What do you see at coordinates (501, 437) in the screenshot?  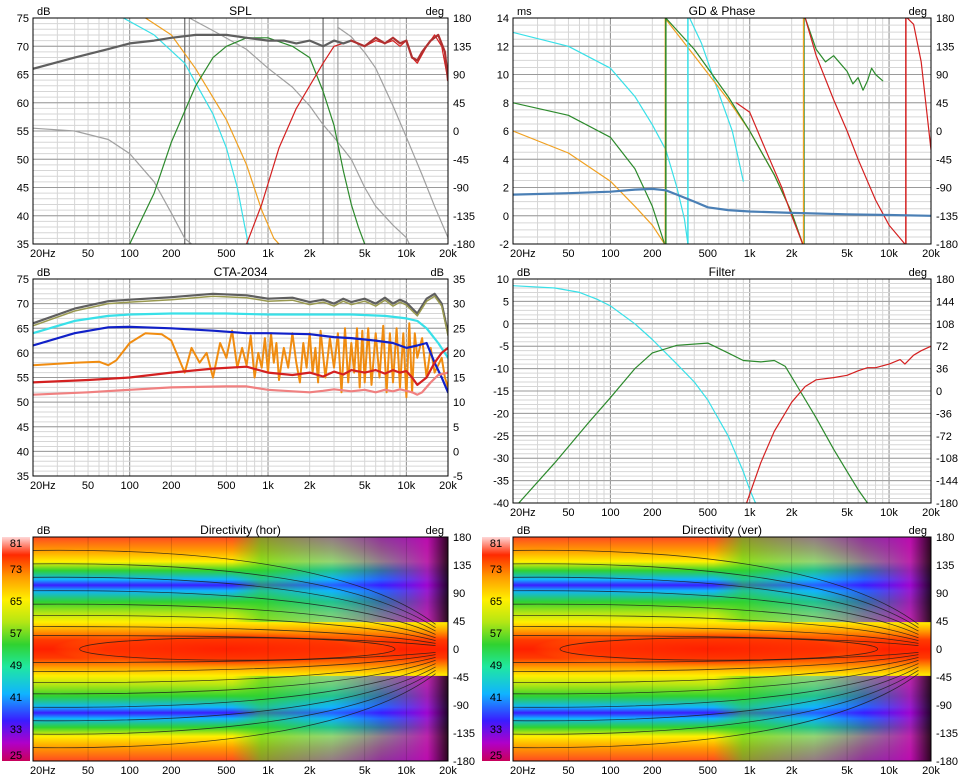 I see `y-tick-label: -25` at bounding box center [501, 437].